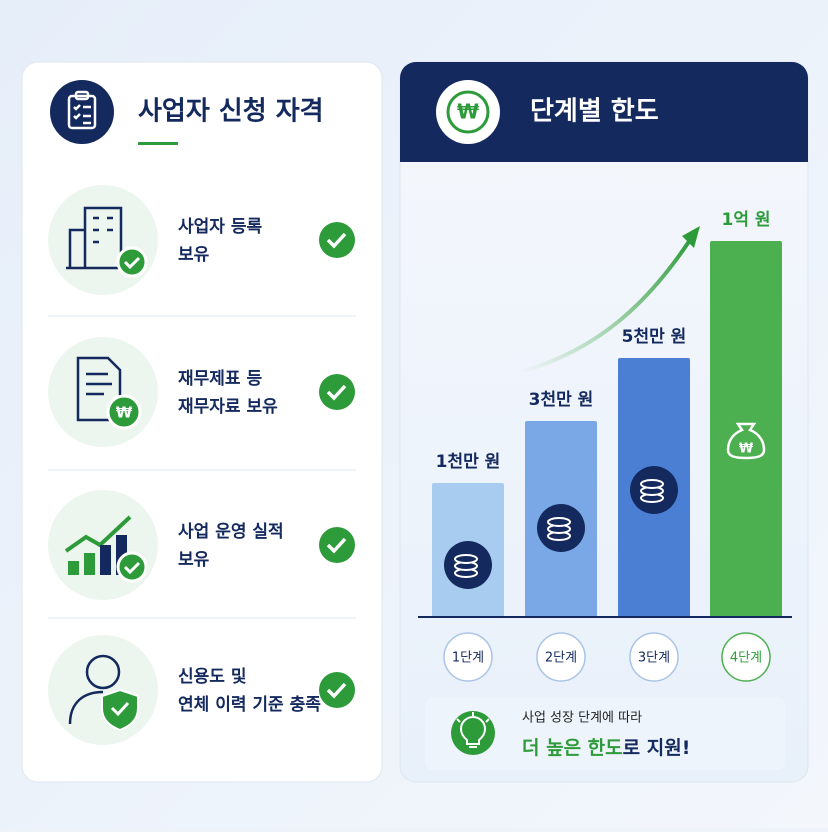  Describe the element at coordinates (231, 112) in the screenshot. I see `left-title: 사업자 신청 자격` at that location.